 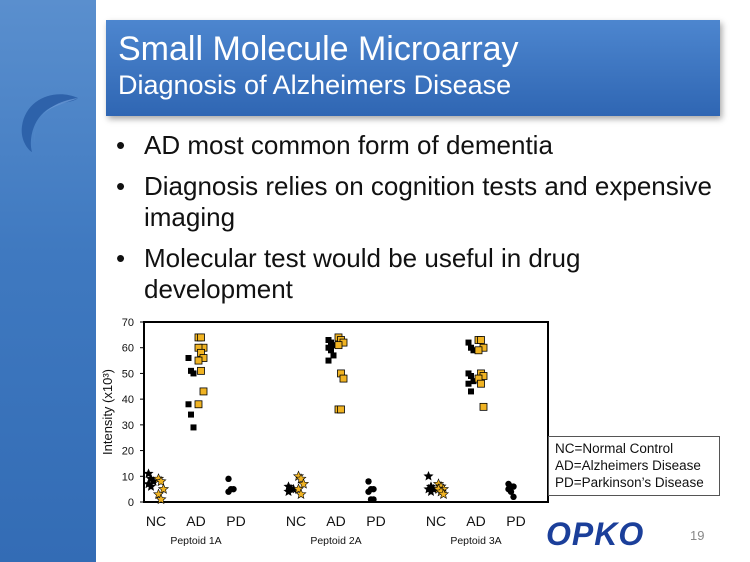 What do you see at coordinates (128, 452) in the screenshot?
I see `y-tick-label: 20` at bounding box center [128, 452].